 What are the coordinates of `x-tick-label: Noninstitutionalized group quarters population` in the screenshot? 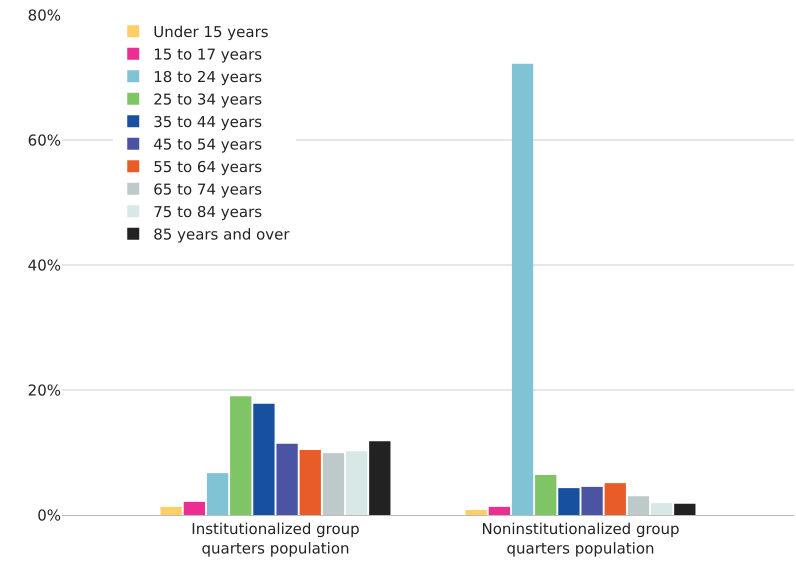 It's located at (580, 539).